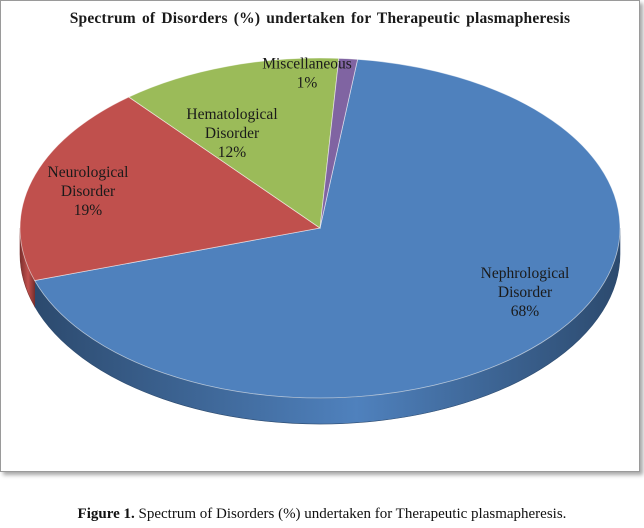 The image size is (644, 528). I want to click on data-label-nephrological: Nephrological Disorder 68%, so click(525, 292).